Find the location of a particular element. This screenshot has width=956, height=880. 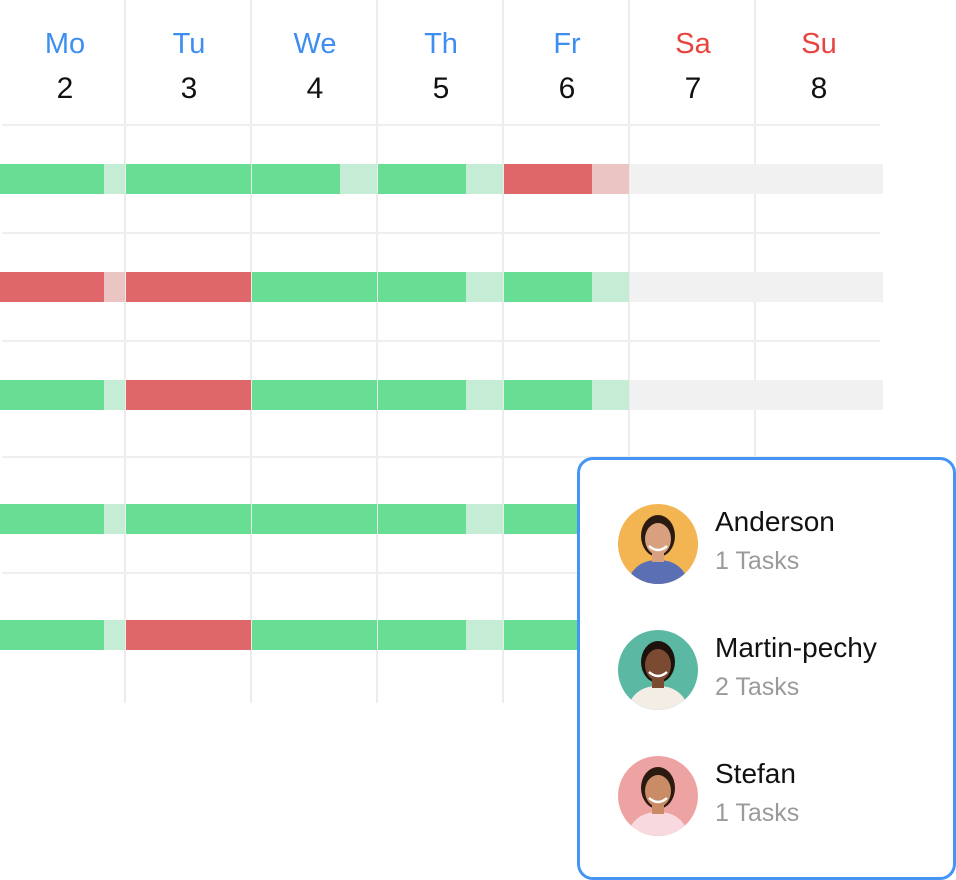

day-number: 4 is located at coordinates (315, 88).